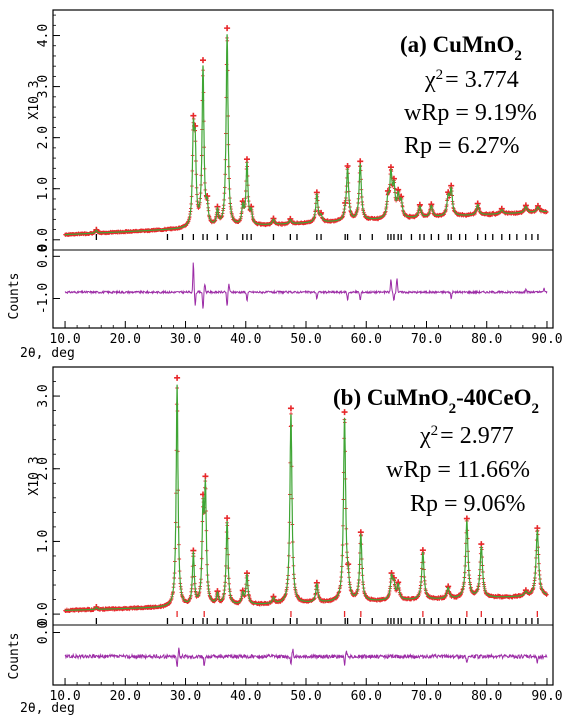  Describe the element at coordinates (461, 48) in the screenshot. I see `panel-a-title: (a) CuMnO2` at that location.